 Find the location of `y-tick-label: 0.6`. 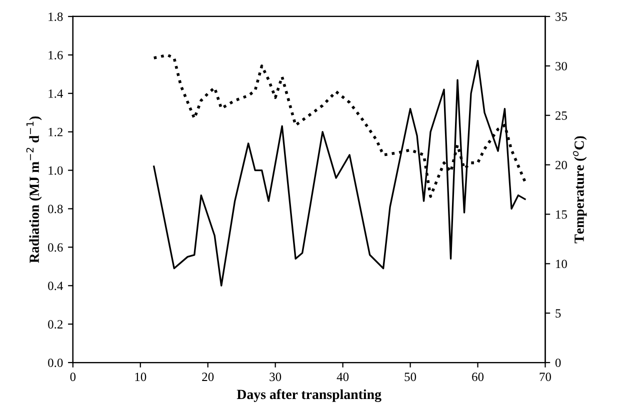

y-tick-label: 0.6 is located at coordinates (55, 247).